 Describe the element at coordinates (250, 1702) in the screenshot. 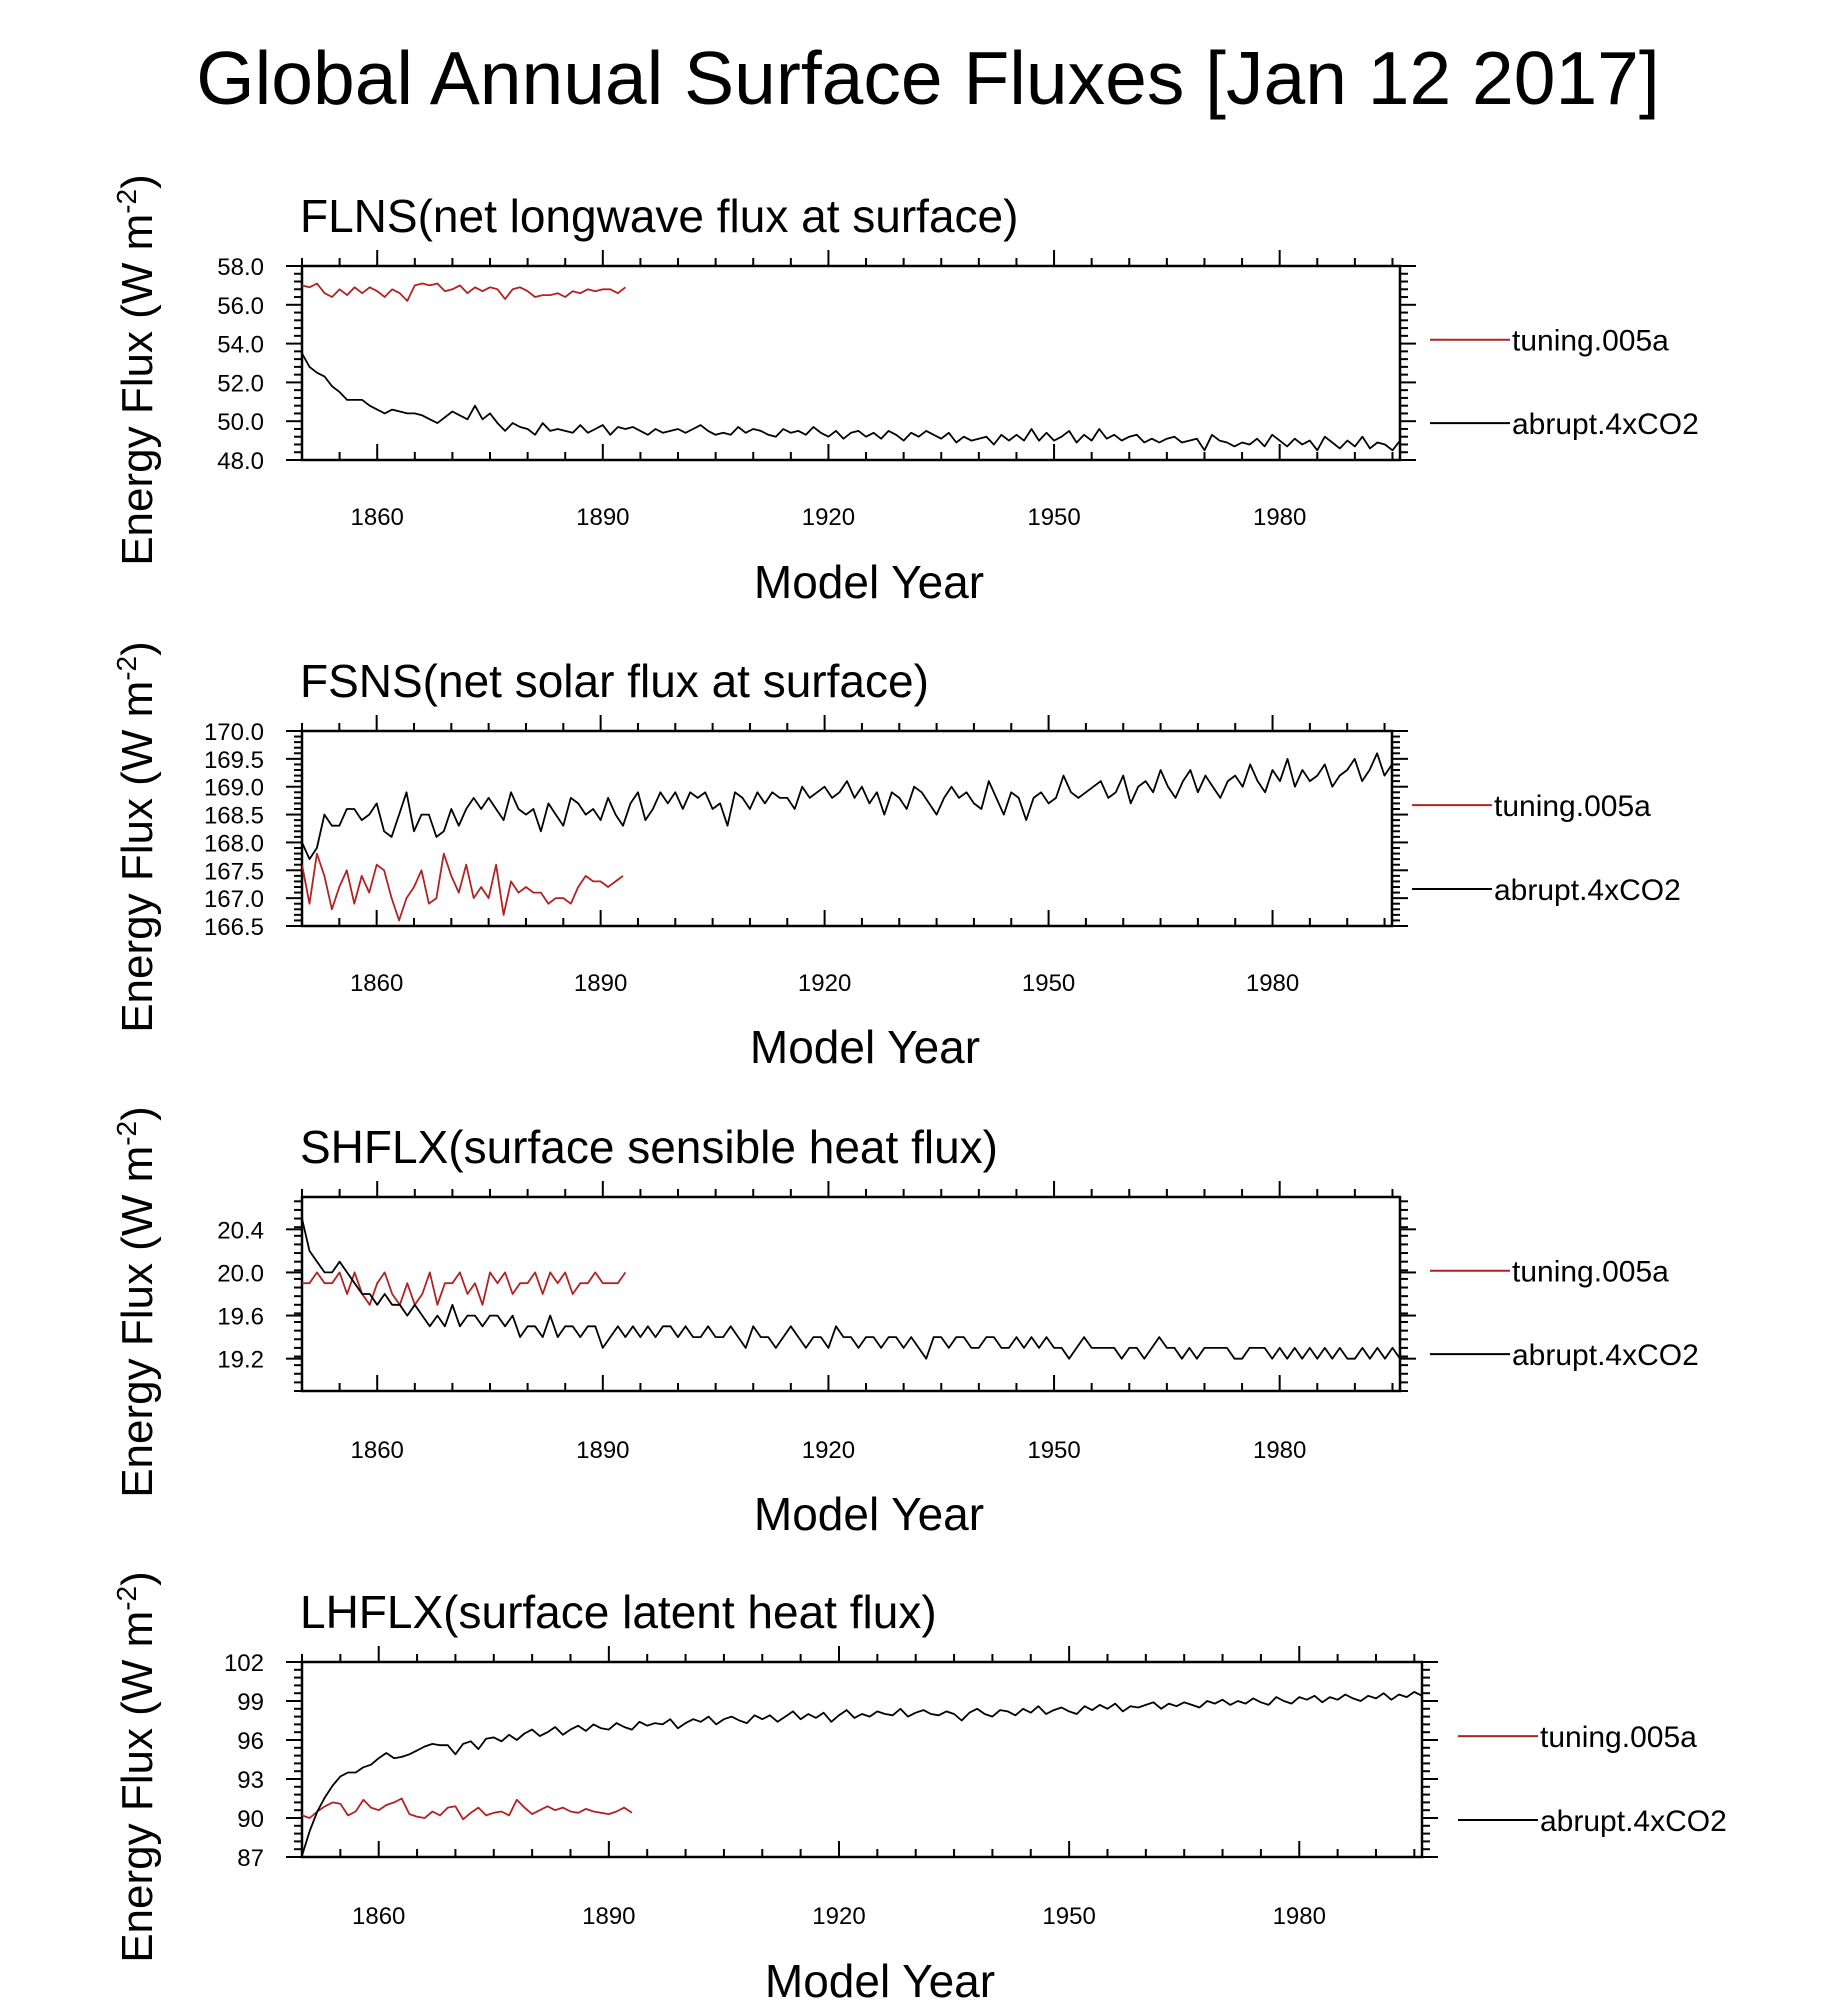

I see `y-tick-label: 99` at that location.